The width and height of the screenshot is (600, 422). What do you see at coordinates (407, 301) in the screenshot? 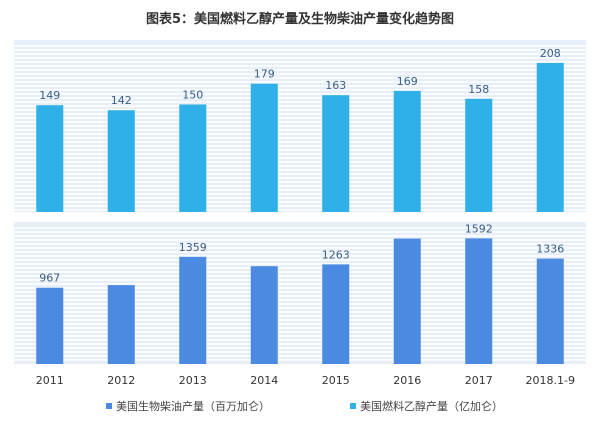
I see `biodiesel-bar-2016` at bounding box center [407, 301].